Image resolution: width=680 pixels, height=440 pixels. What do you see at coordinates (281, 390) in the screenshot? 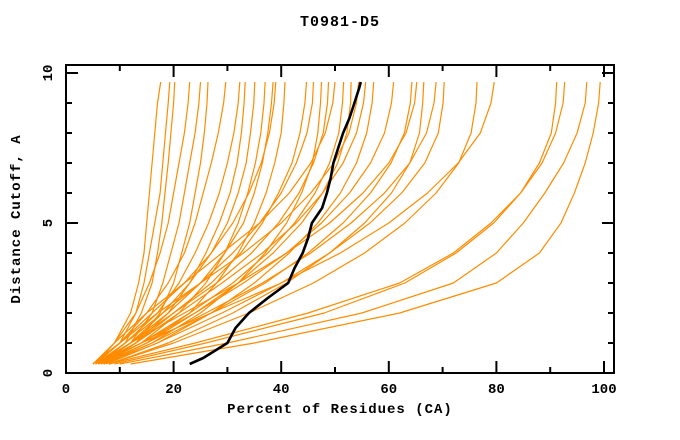
I see `x-tick-label: 40` at bounding box center [281, 390].